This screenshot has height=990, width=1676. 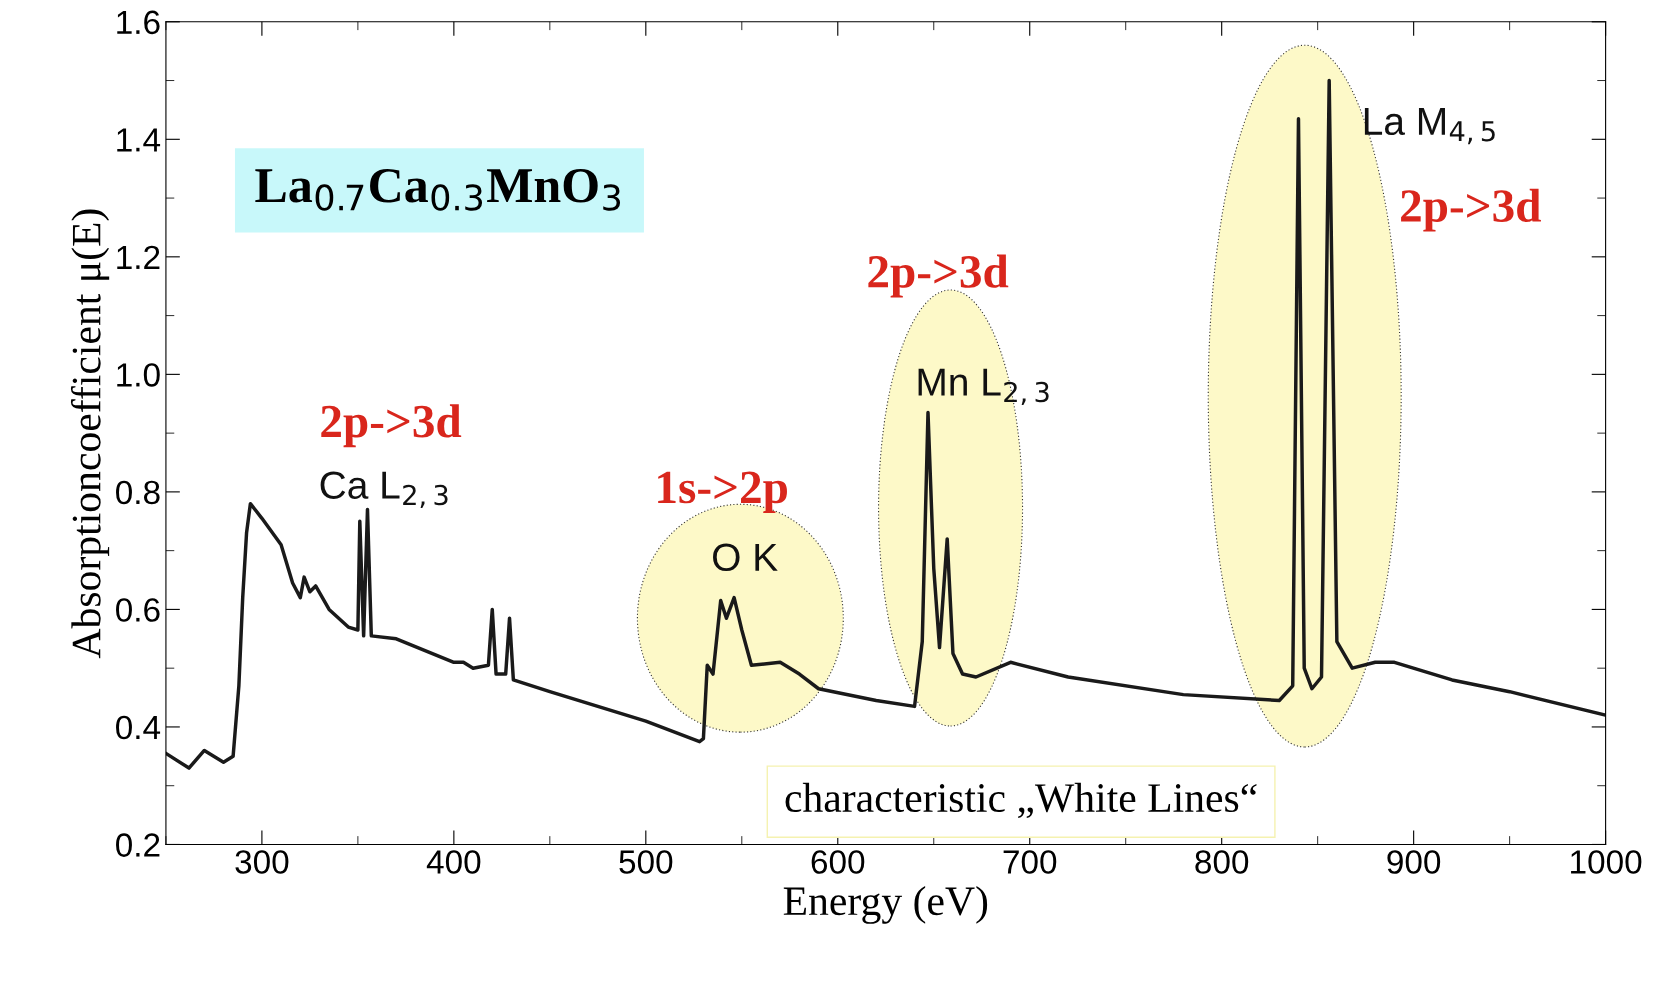 What do you see at coordinates (885, 904) in the screenshot?
I see `x-axis-title: Energy (eV)` at bounding box center [885, 904].